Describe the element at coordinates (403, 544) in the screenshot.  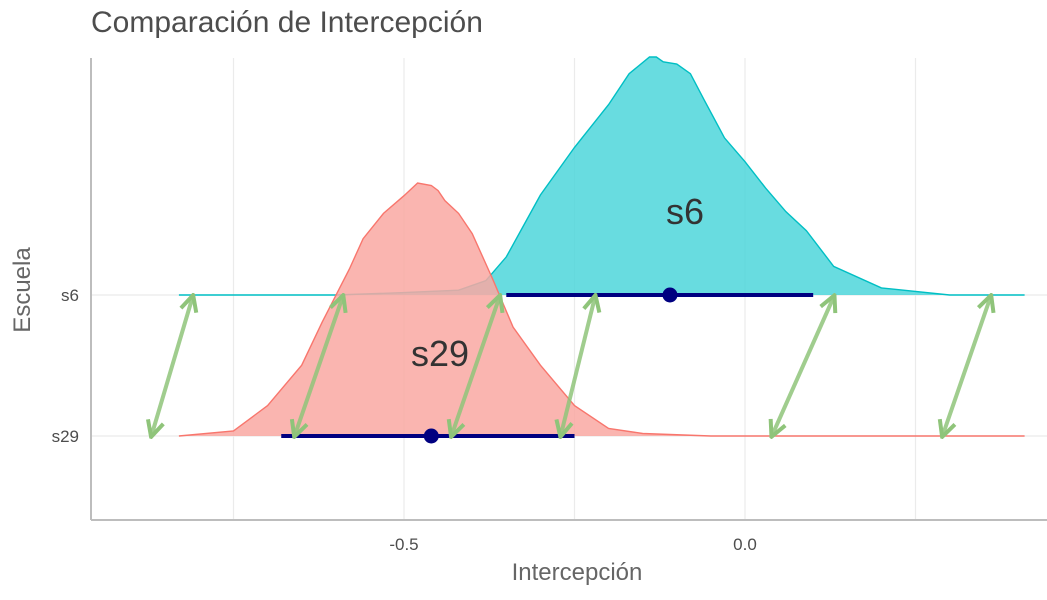
I see `x-tick-label: -0.5` at that location.